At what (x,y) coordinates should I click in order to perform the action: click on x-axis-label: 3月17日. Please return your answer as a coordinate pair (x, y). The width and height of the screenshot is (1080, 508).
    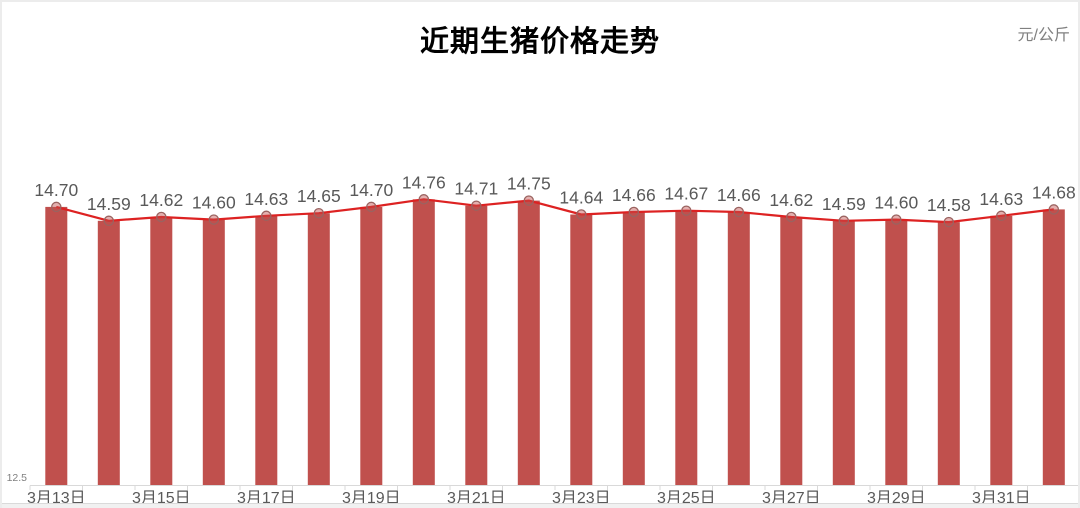
    Looking at the image, I should click on (266, 498).